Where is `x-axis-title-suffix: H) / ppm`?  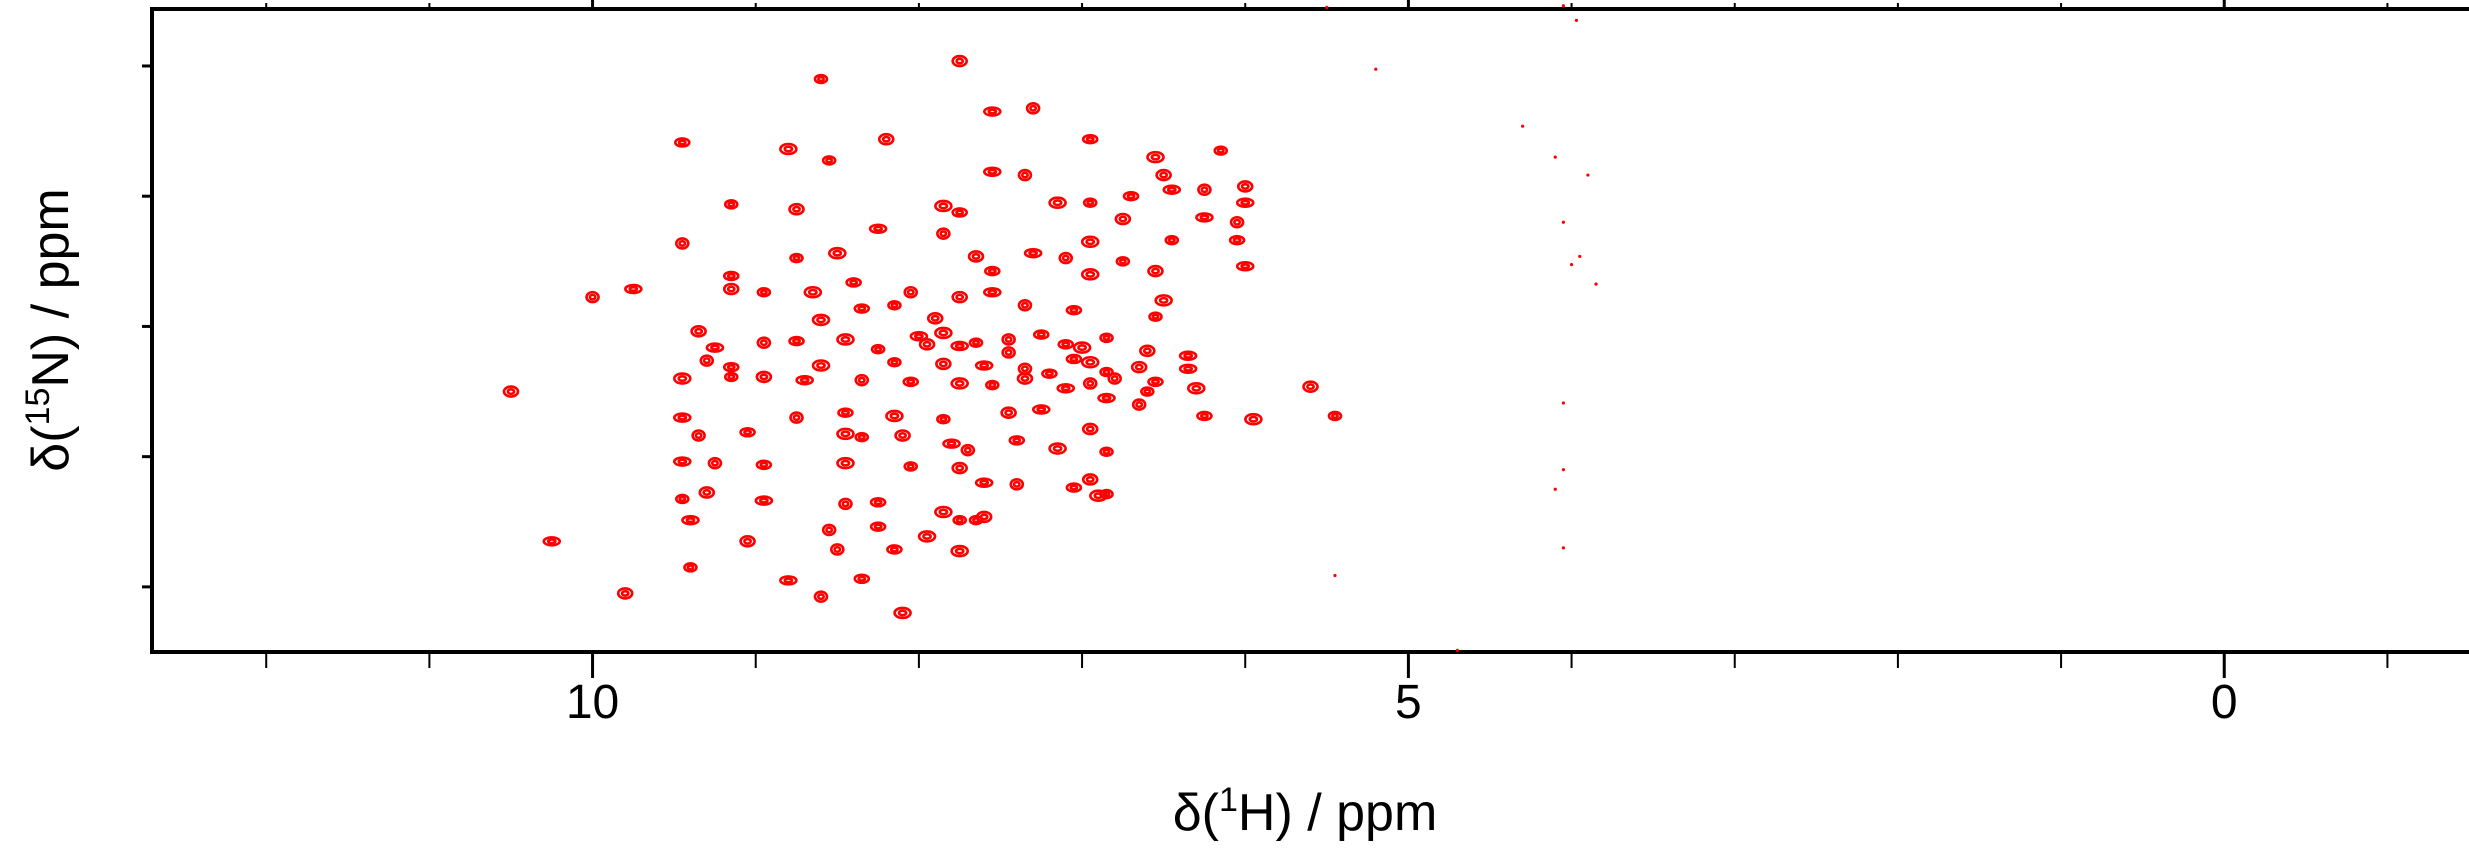 x-axis-title-suffix: H) / ppm is located at coordinates (1337, 813).